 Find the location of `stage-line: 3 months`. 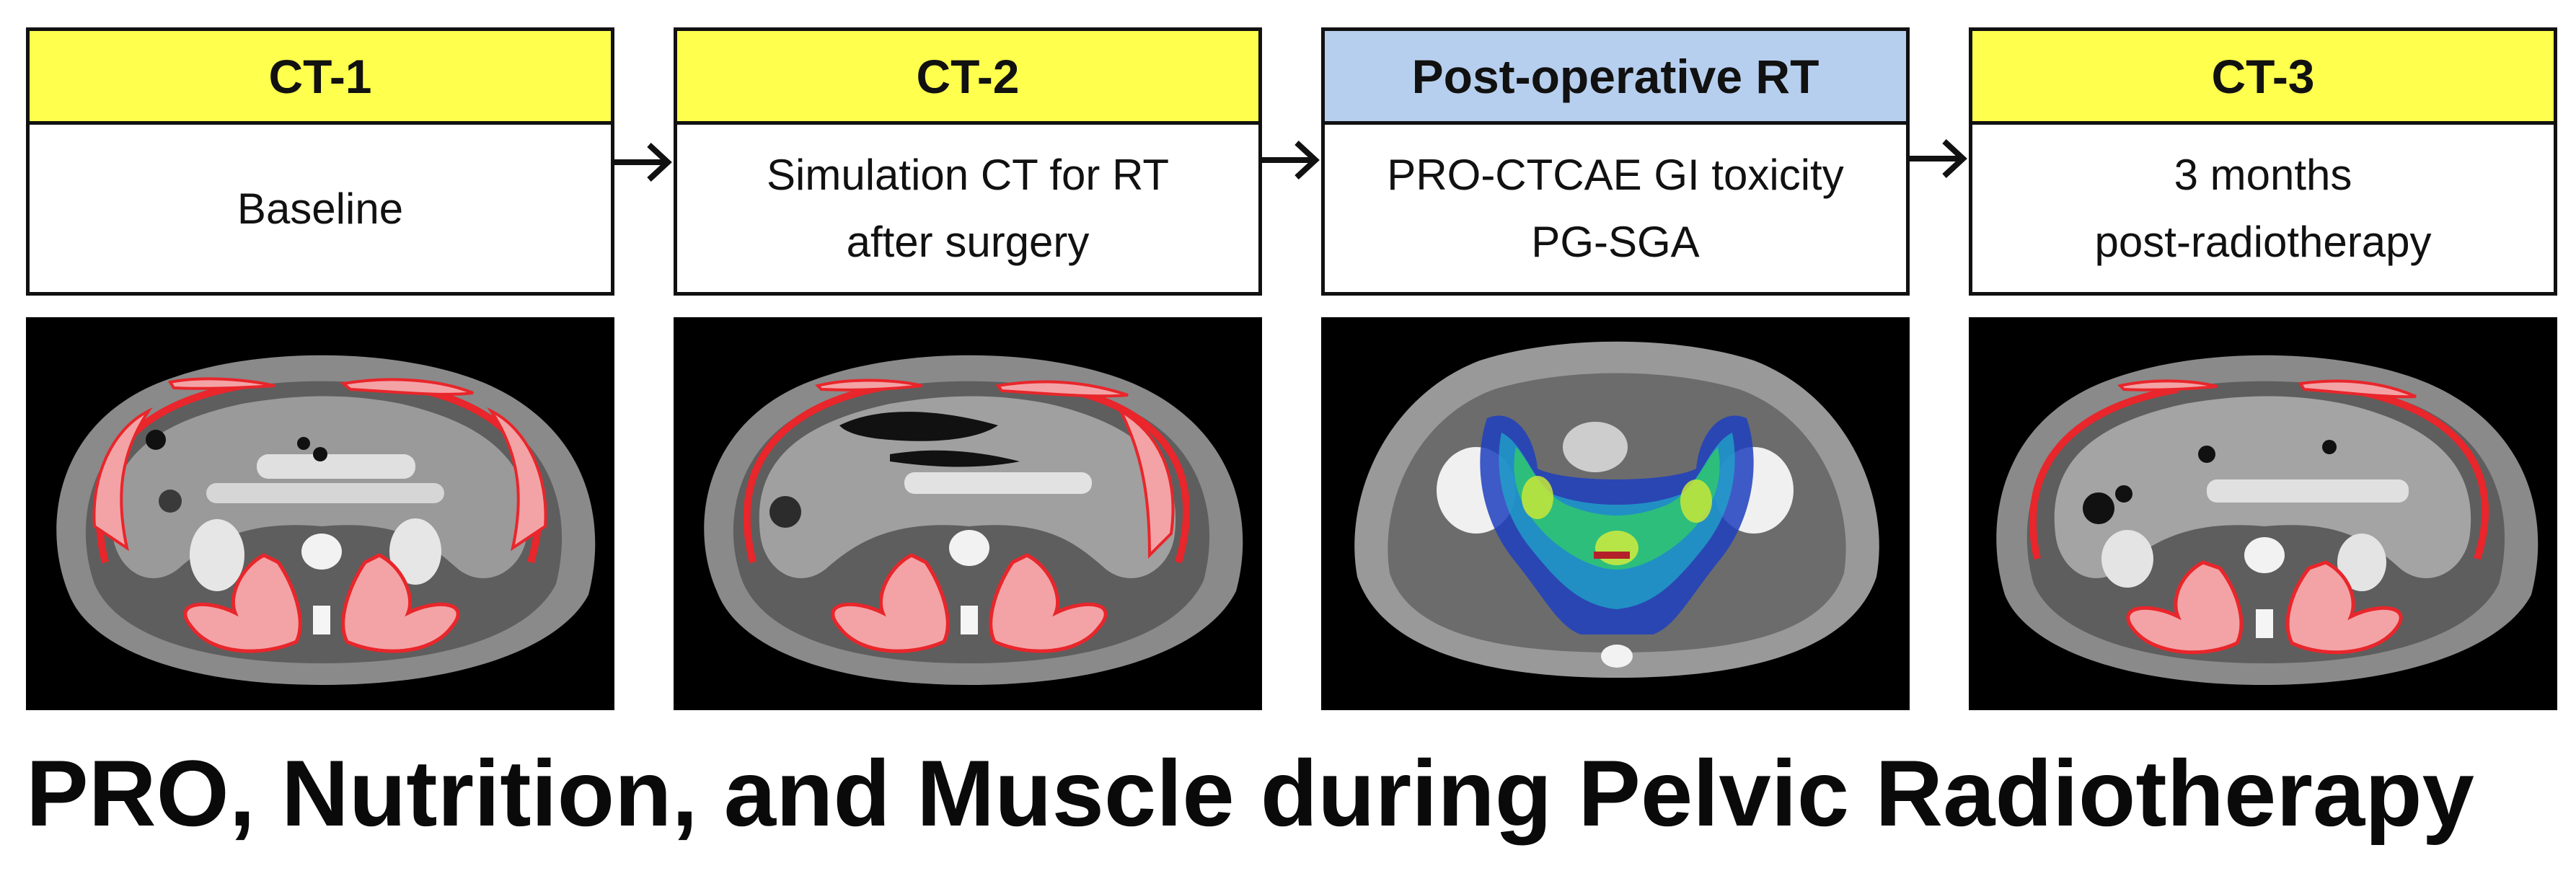

stage-line: 3 months is located at coordinates (2263, 175).